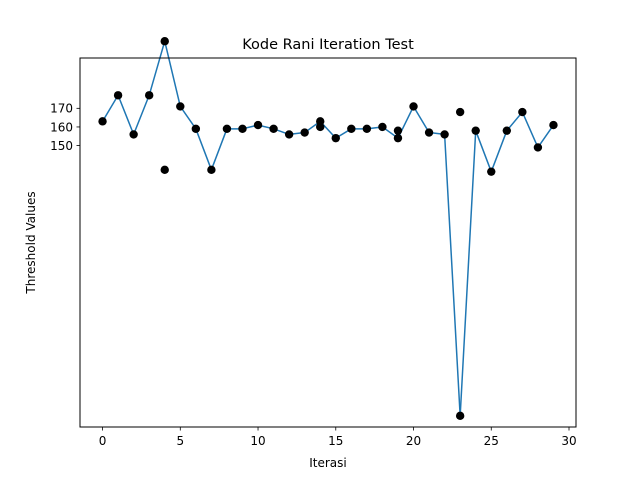 Image resolution: width=640 pixels, height=484 pixels. I want to click on x-tick-label: 25, so click(491, 441).